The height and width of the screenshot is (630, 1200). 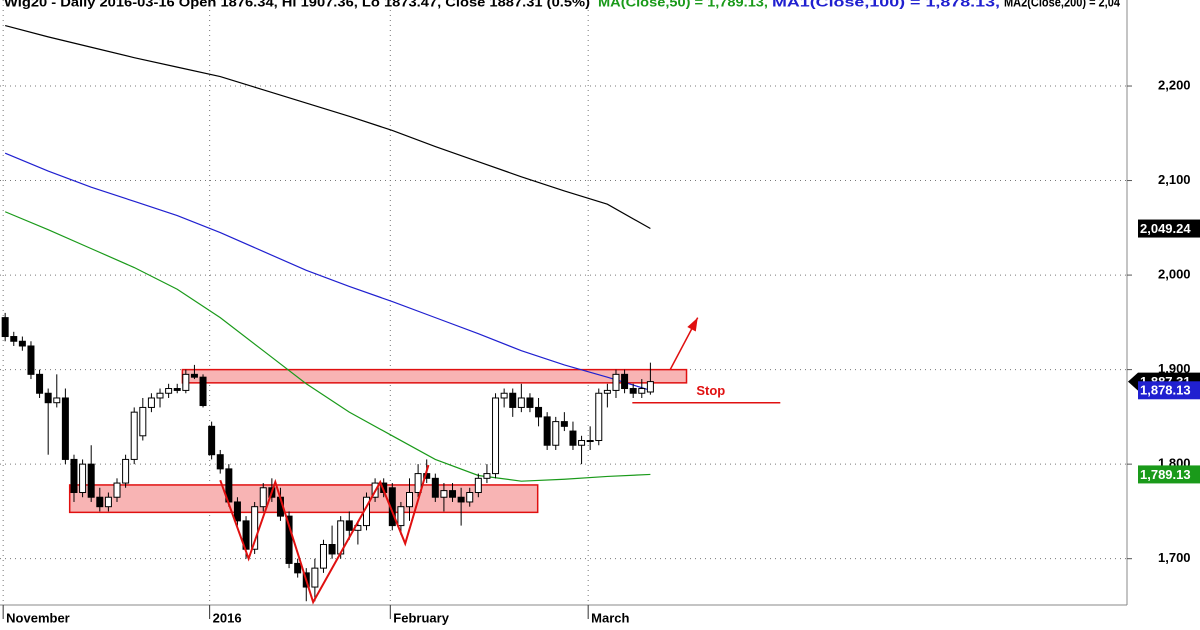 I want to click on x-tick-label: 2016, so click(x=227, y=617).